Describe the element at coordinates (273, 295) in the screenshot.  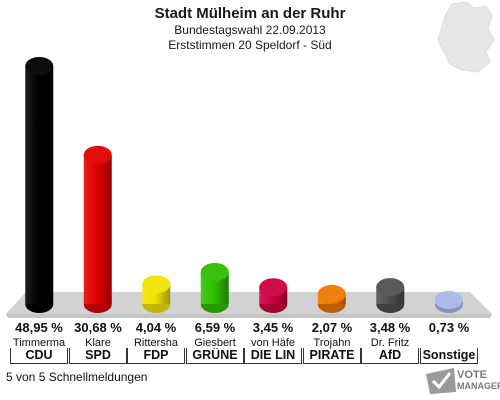
I see `bar-die-linke` at that location.